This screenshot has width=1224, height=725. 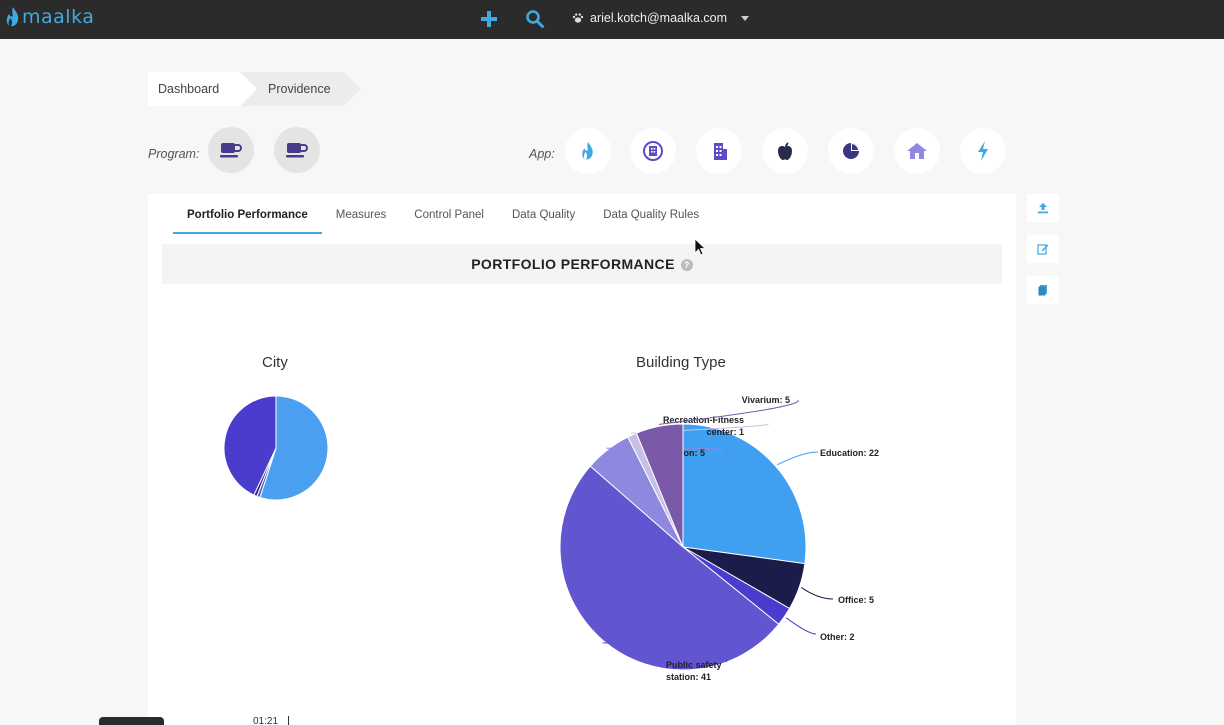 What do you see at coordinates (766, 400) in the screenshot?
I see `slice-label: Vivarium: 5` at bounding box center [766, 400].